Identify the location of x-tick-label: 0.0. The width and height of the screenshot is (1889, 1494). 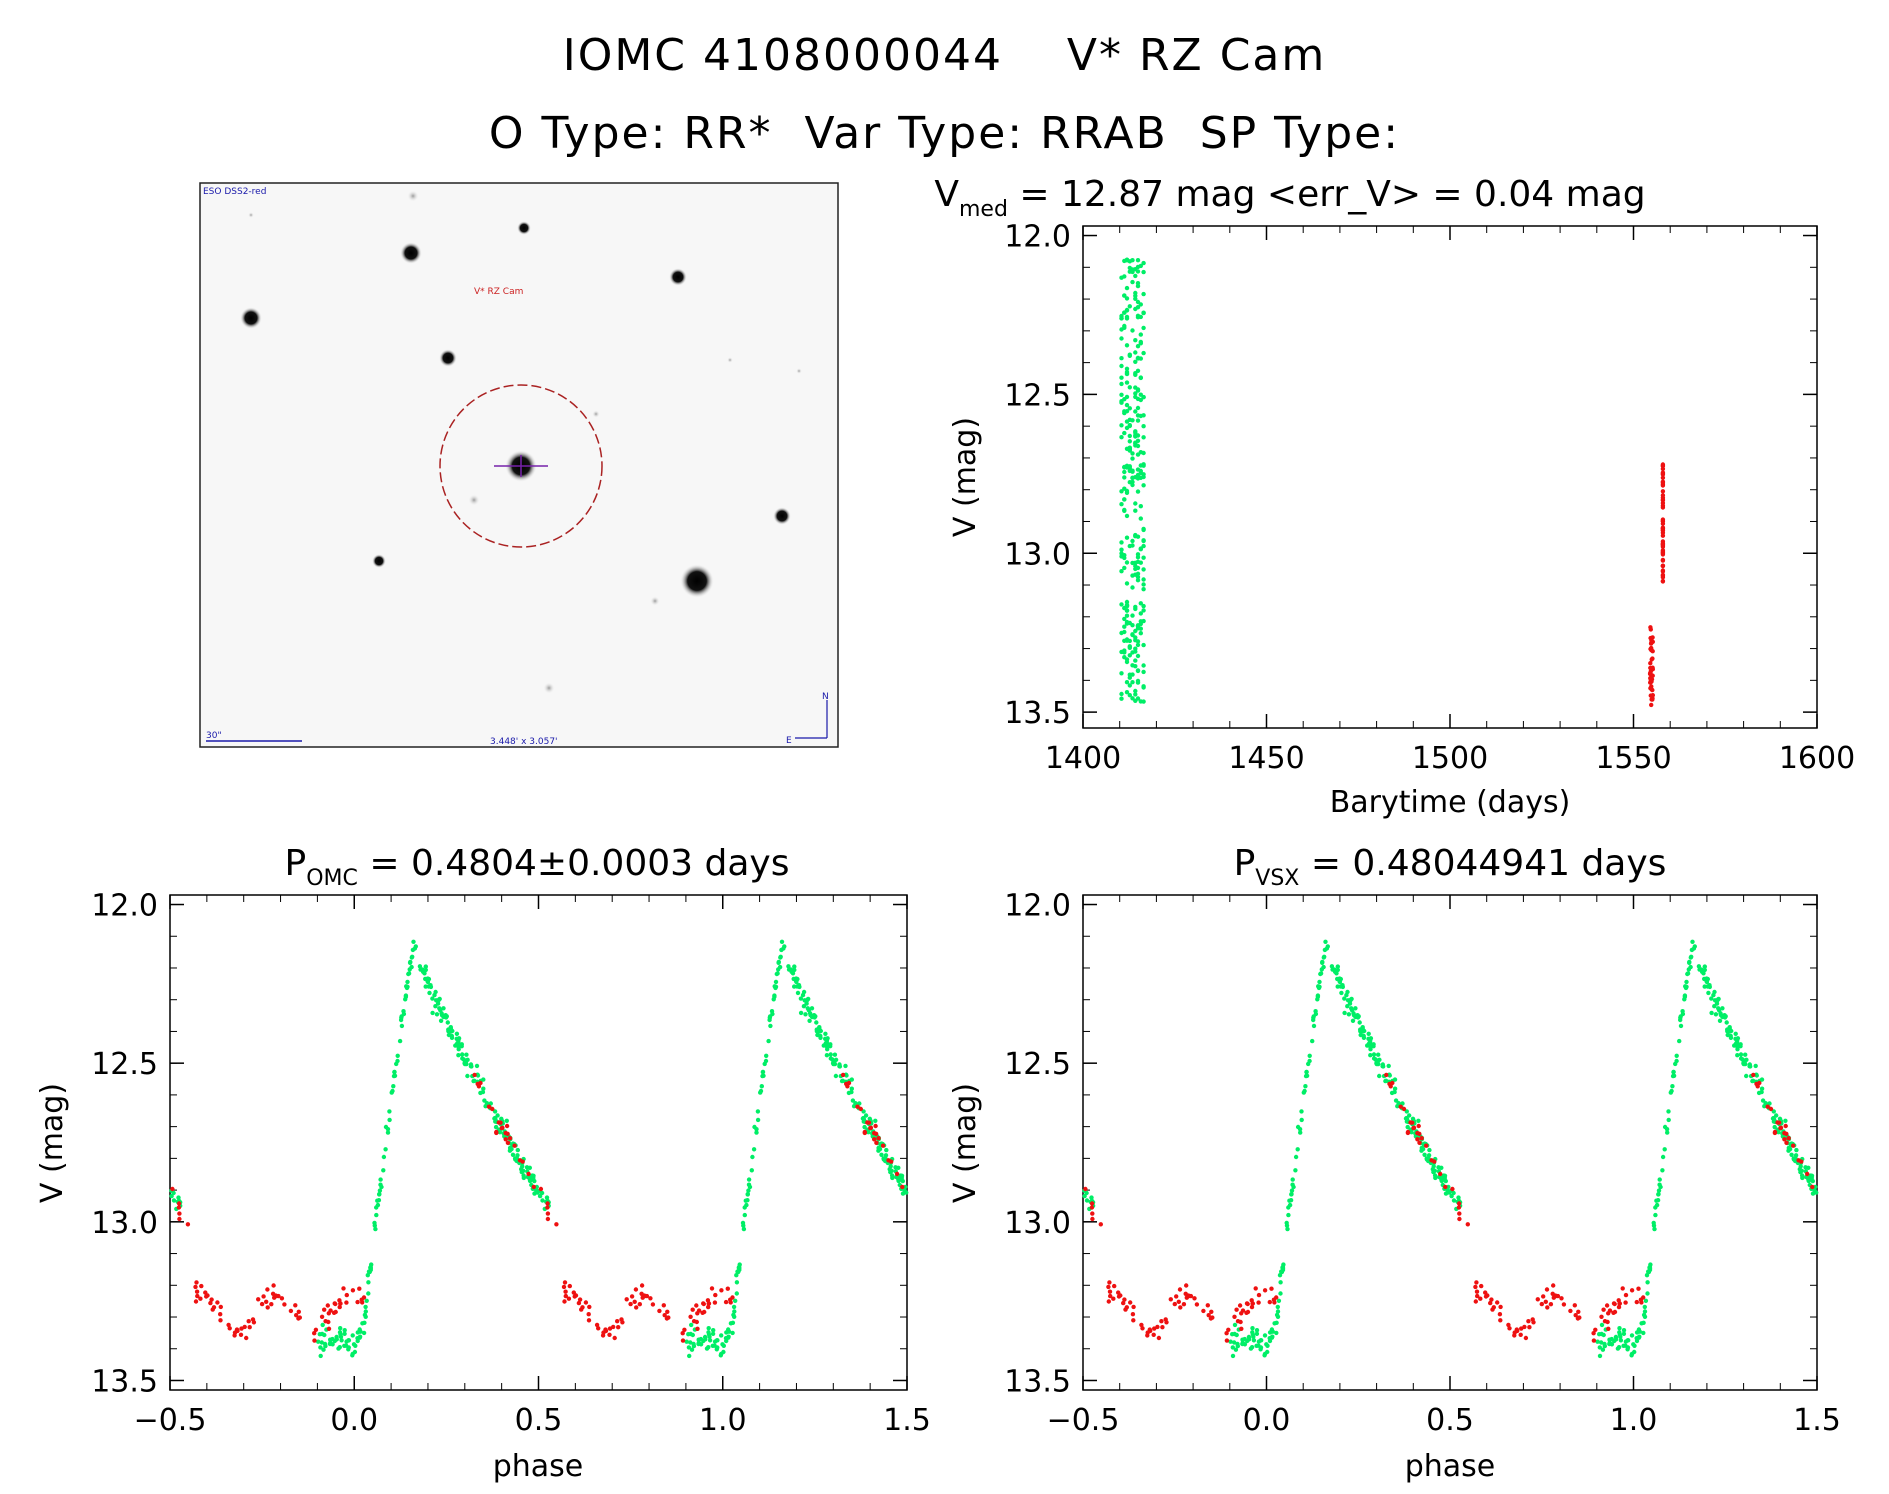
(354, 1420).